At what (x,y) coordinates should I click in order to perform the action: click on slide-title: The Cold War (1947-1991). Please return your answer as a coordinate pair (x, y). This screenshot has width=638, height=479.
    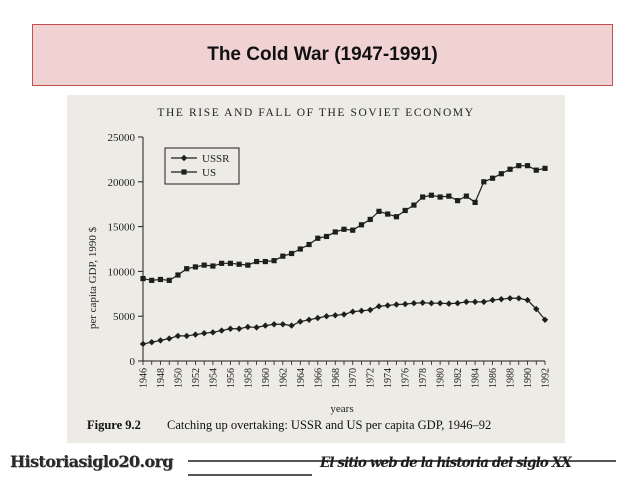
    Looking at the image, I should click on (322, 54).